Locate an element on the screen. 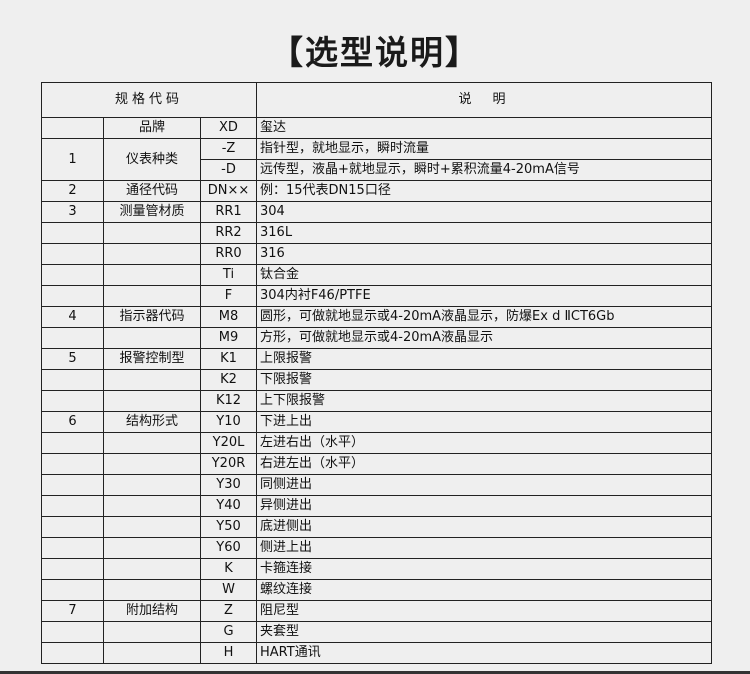 The width and height of the screenshot is (750, 674). cell-name: 报警控制型 is located at coordinates (152, 359).